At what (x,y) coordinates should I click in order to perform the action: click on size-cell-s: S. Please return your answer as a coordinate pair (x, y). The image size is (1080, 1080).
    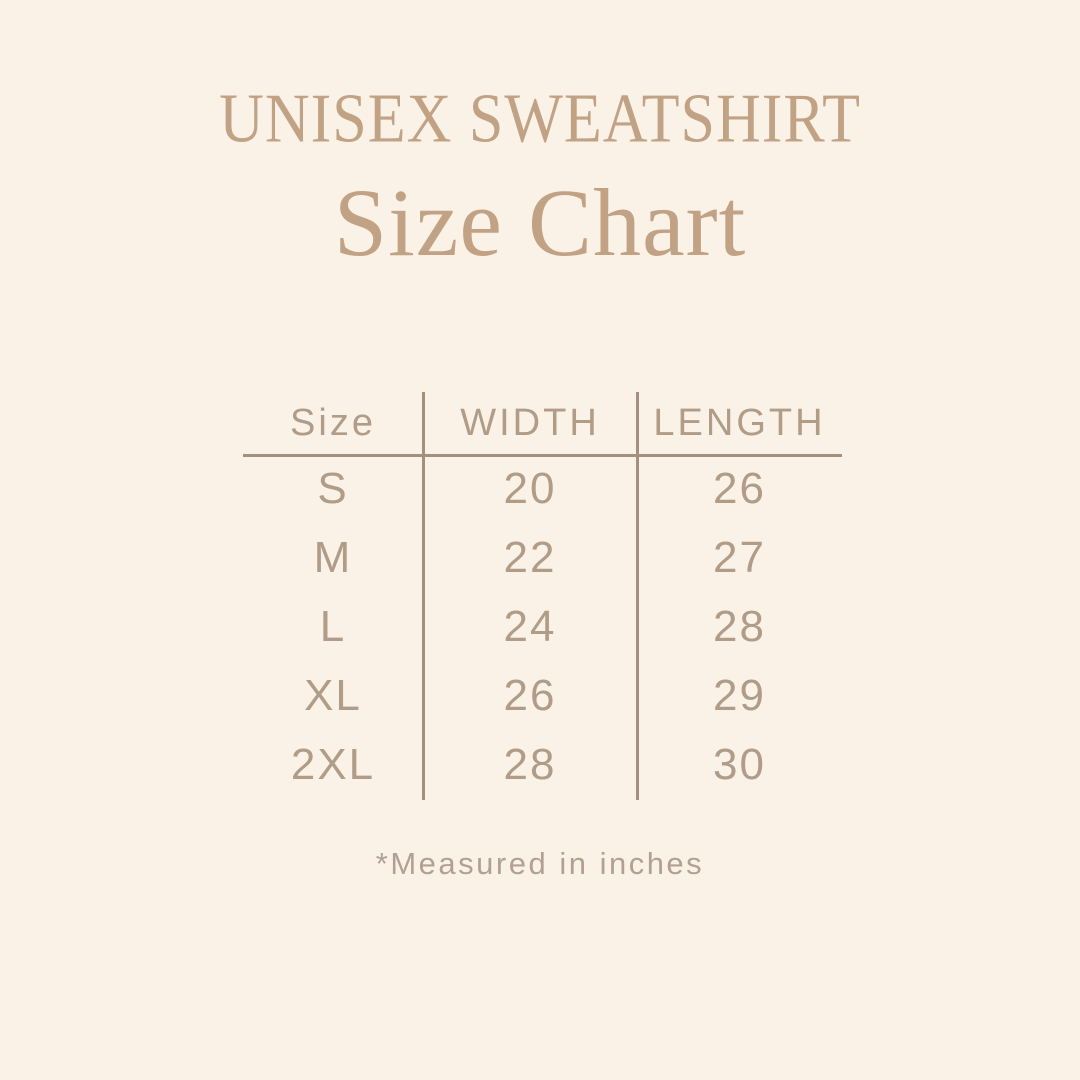
    Looking at the image, I should click on (333, 488).